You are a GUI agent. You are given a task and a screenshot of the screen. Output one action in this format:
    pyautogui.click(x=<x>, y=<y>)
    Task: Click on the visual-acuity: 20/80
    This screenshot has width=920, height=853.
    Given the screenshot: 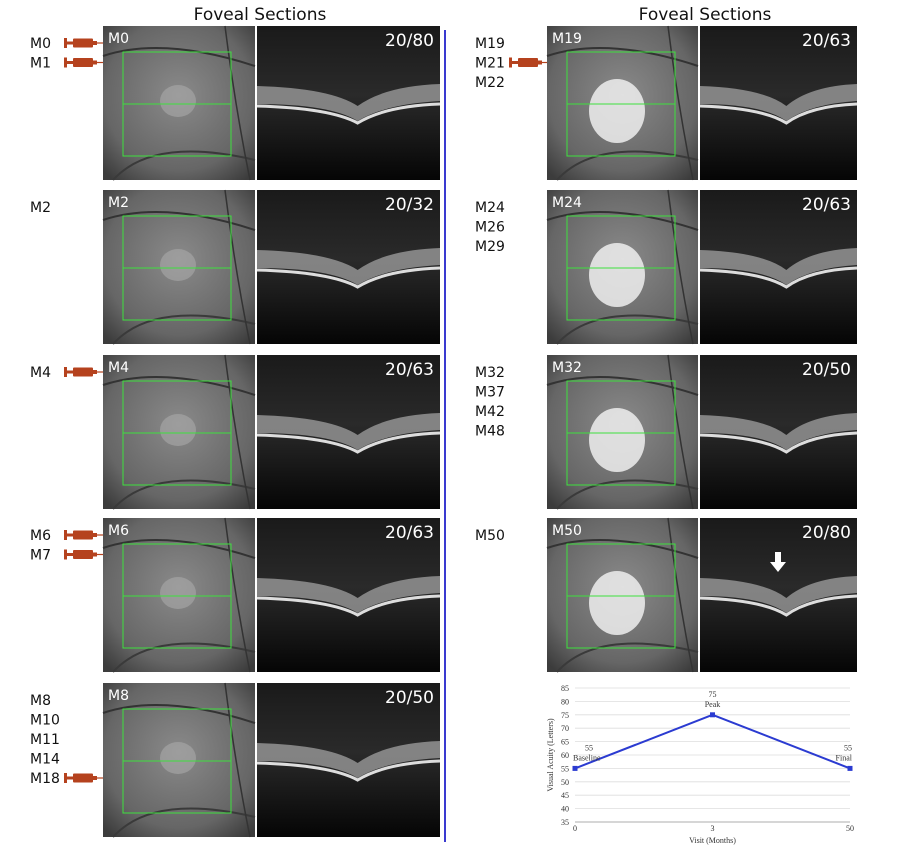 What is the action you would take?
    pyautogui.click(x=409, y=41)
    